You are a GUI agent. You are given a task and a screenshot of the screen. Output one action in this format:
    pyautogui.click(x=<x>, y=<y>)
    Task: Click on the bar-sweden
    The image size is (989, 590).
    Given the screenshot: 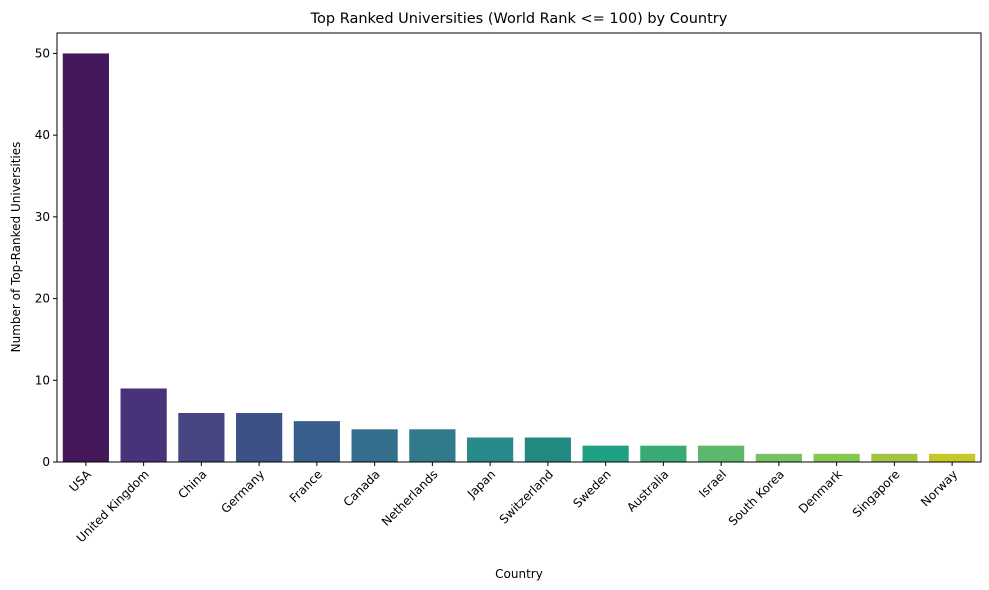 What is the action you would take?
    pyautogui.click(x=605, y=453)
    